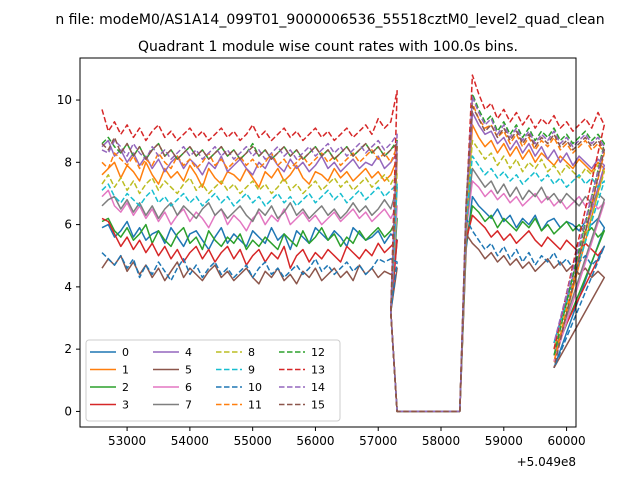  What do you see at coordinates (68, 349) in the screenshot?
I see `y-tick-label: 2` at bounding box center [68, 349].